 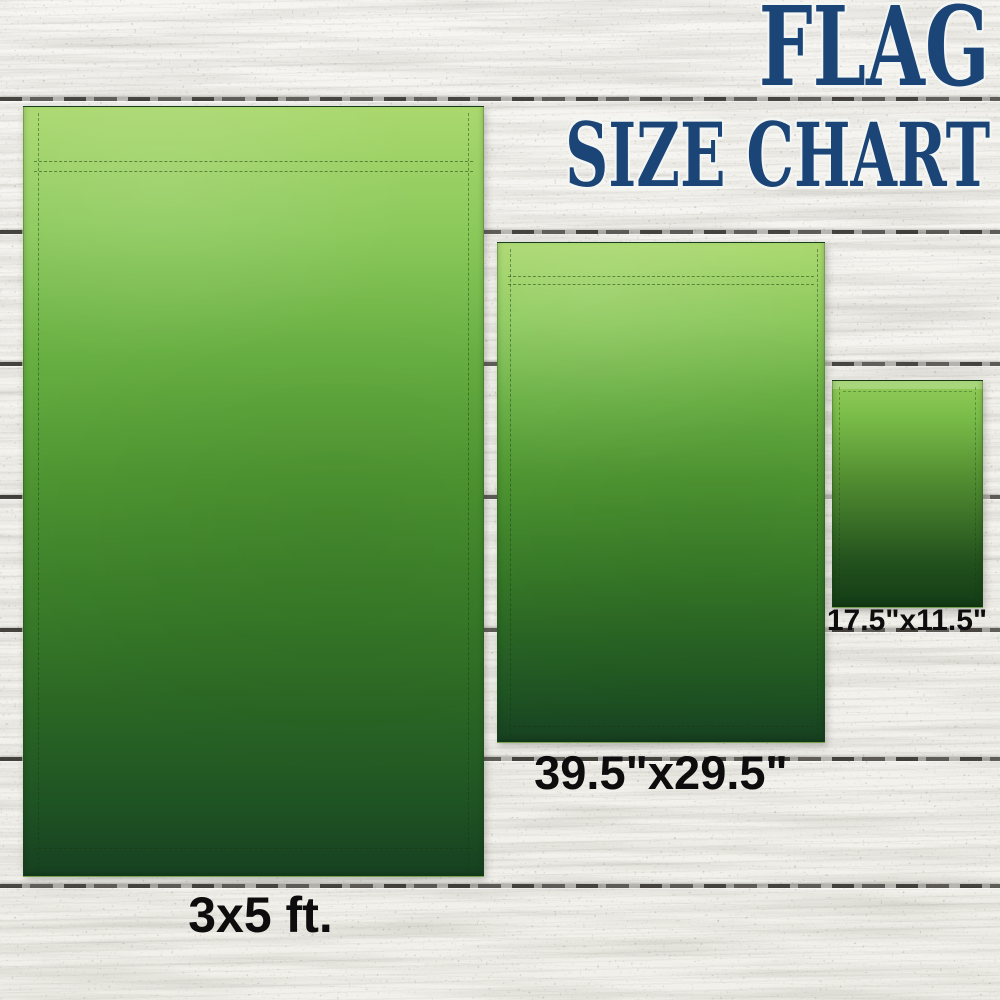 What do you see at coordinates (874, 55) in the screenshot?
I see `title-line-flag: FLAG` at bounding box center [874, 55].